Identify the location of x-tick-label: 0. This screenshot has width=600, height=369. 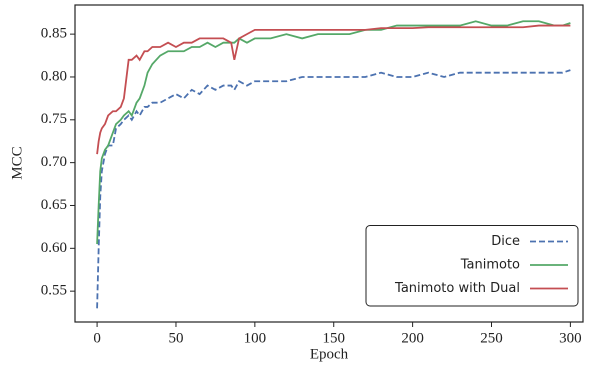
(97, 338).